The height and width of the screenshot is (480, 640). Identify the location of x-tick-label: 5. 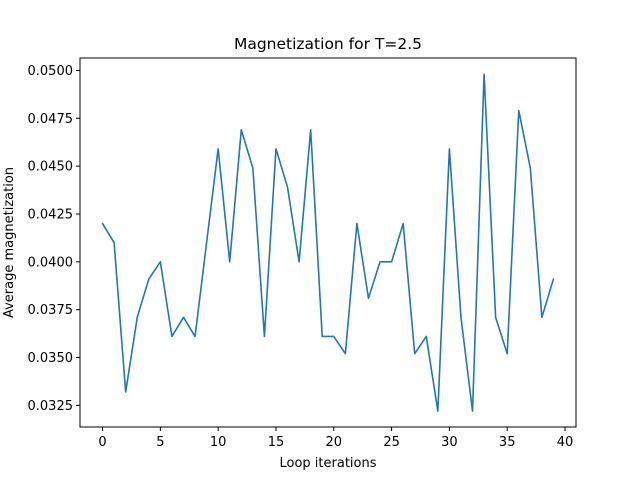
(160, 442).